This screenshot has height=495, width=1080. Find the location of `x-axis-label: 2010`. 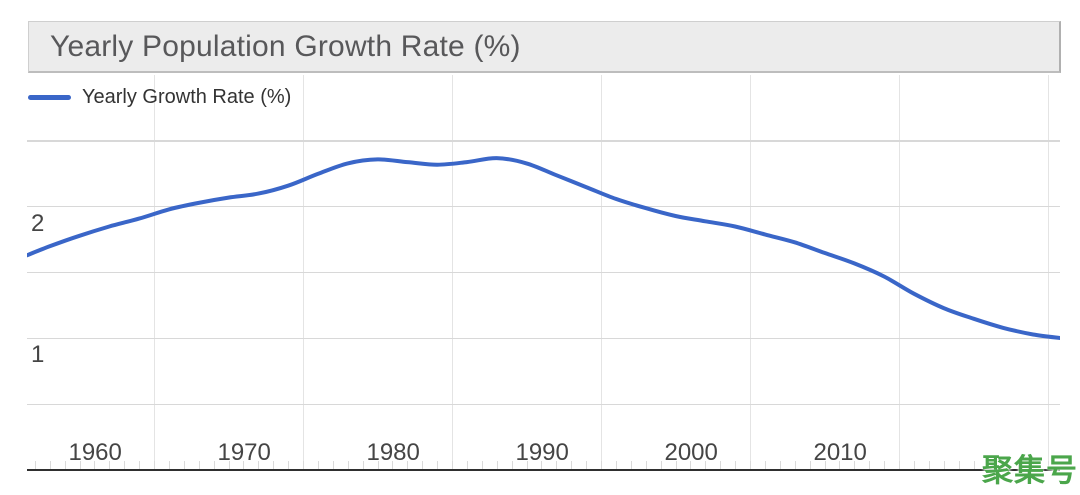

x-axis-label: 2010 is located at coordinates (840, 452).